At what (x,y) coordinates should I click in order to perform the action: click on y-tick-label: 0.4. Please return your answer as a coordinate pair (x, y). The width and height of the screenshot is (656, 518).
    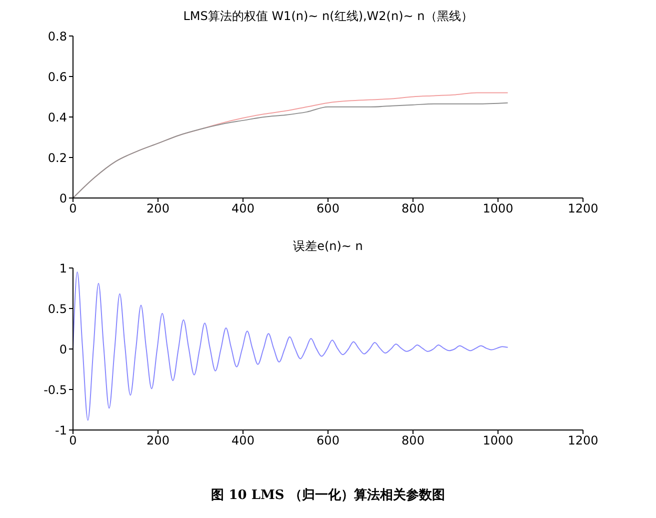
    Looking at the image, I should click on (57, 117).